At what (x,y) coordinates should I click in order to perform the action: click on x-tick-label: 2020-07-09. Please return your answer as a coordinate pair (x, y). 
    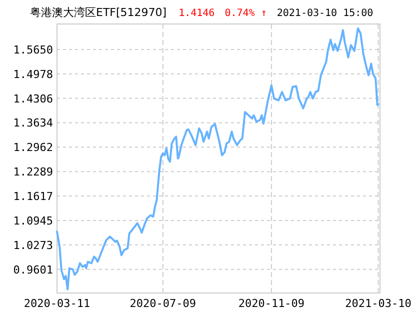
    Looking at the image, I should click on (163, 303).